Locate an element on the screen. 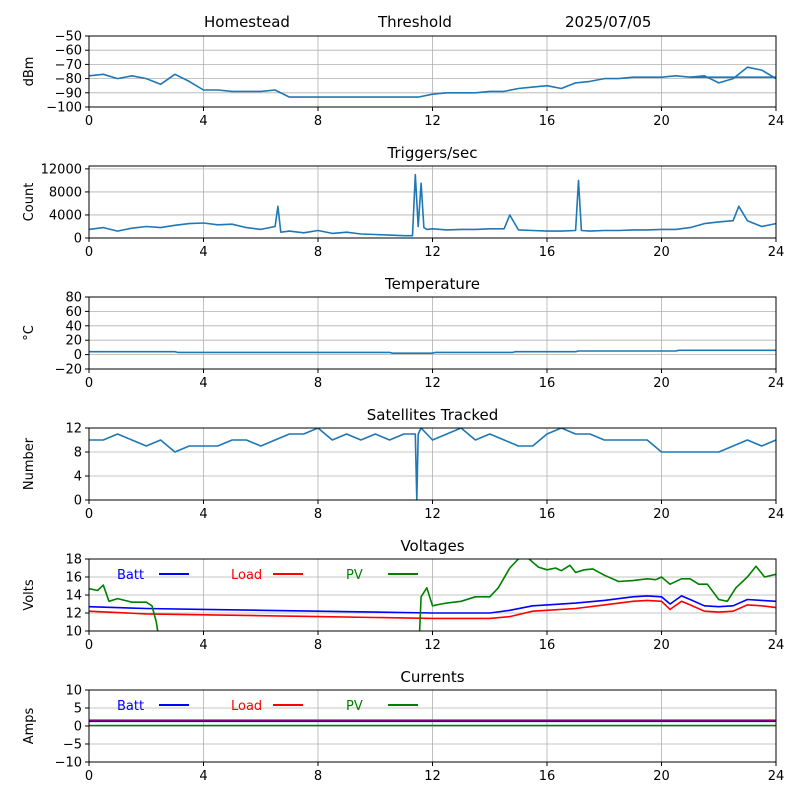 The image size is (800, 800). chart-title: Triggers/sec is located at coordinates (432, 153).